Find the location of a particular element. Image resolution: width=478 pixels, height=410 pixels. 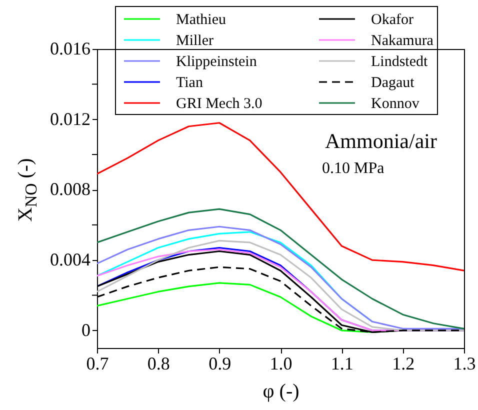

legend-label: Okafor is located at coordinates (392, 20).